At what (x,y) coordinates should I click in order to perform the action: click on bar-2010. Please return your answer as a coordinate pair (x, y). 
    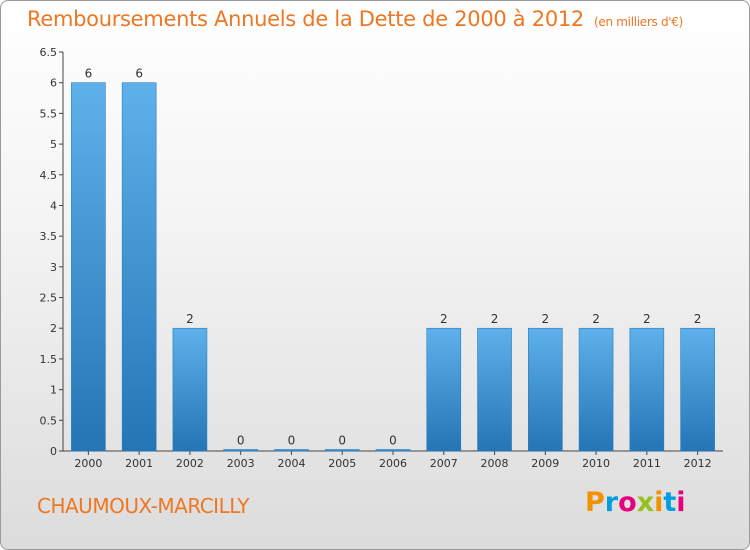
    Looking at the image, I should click on (596, 389).